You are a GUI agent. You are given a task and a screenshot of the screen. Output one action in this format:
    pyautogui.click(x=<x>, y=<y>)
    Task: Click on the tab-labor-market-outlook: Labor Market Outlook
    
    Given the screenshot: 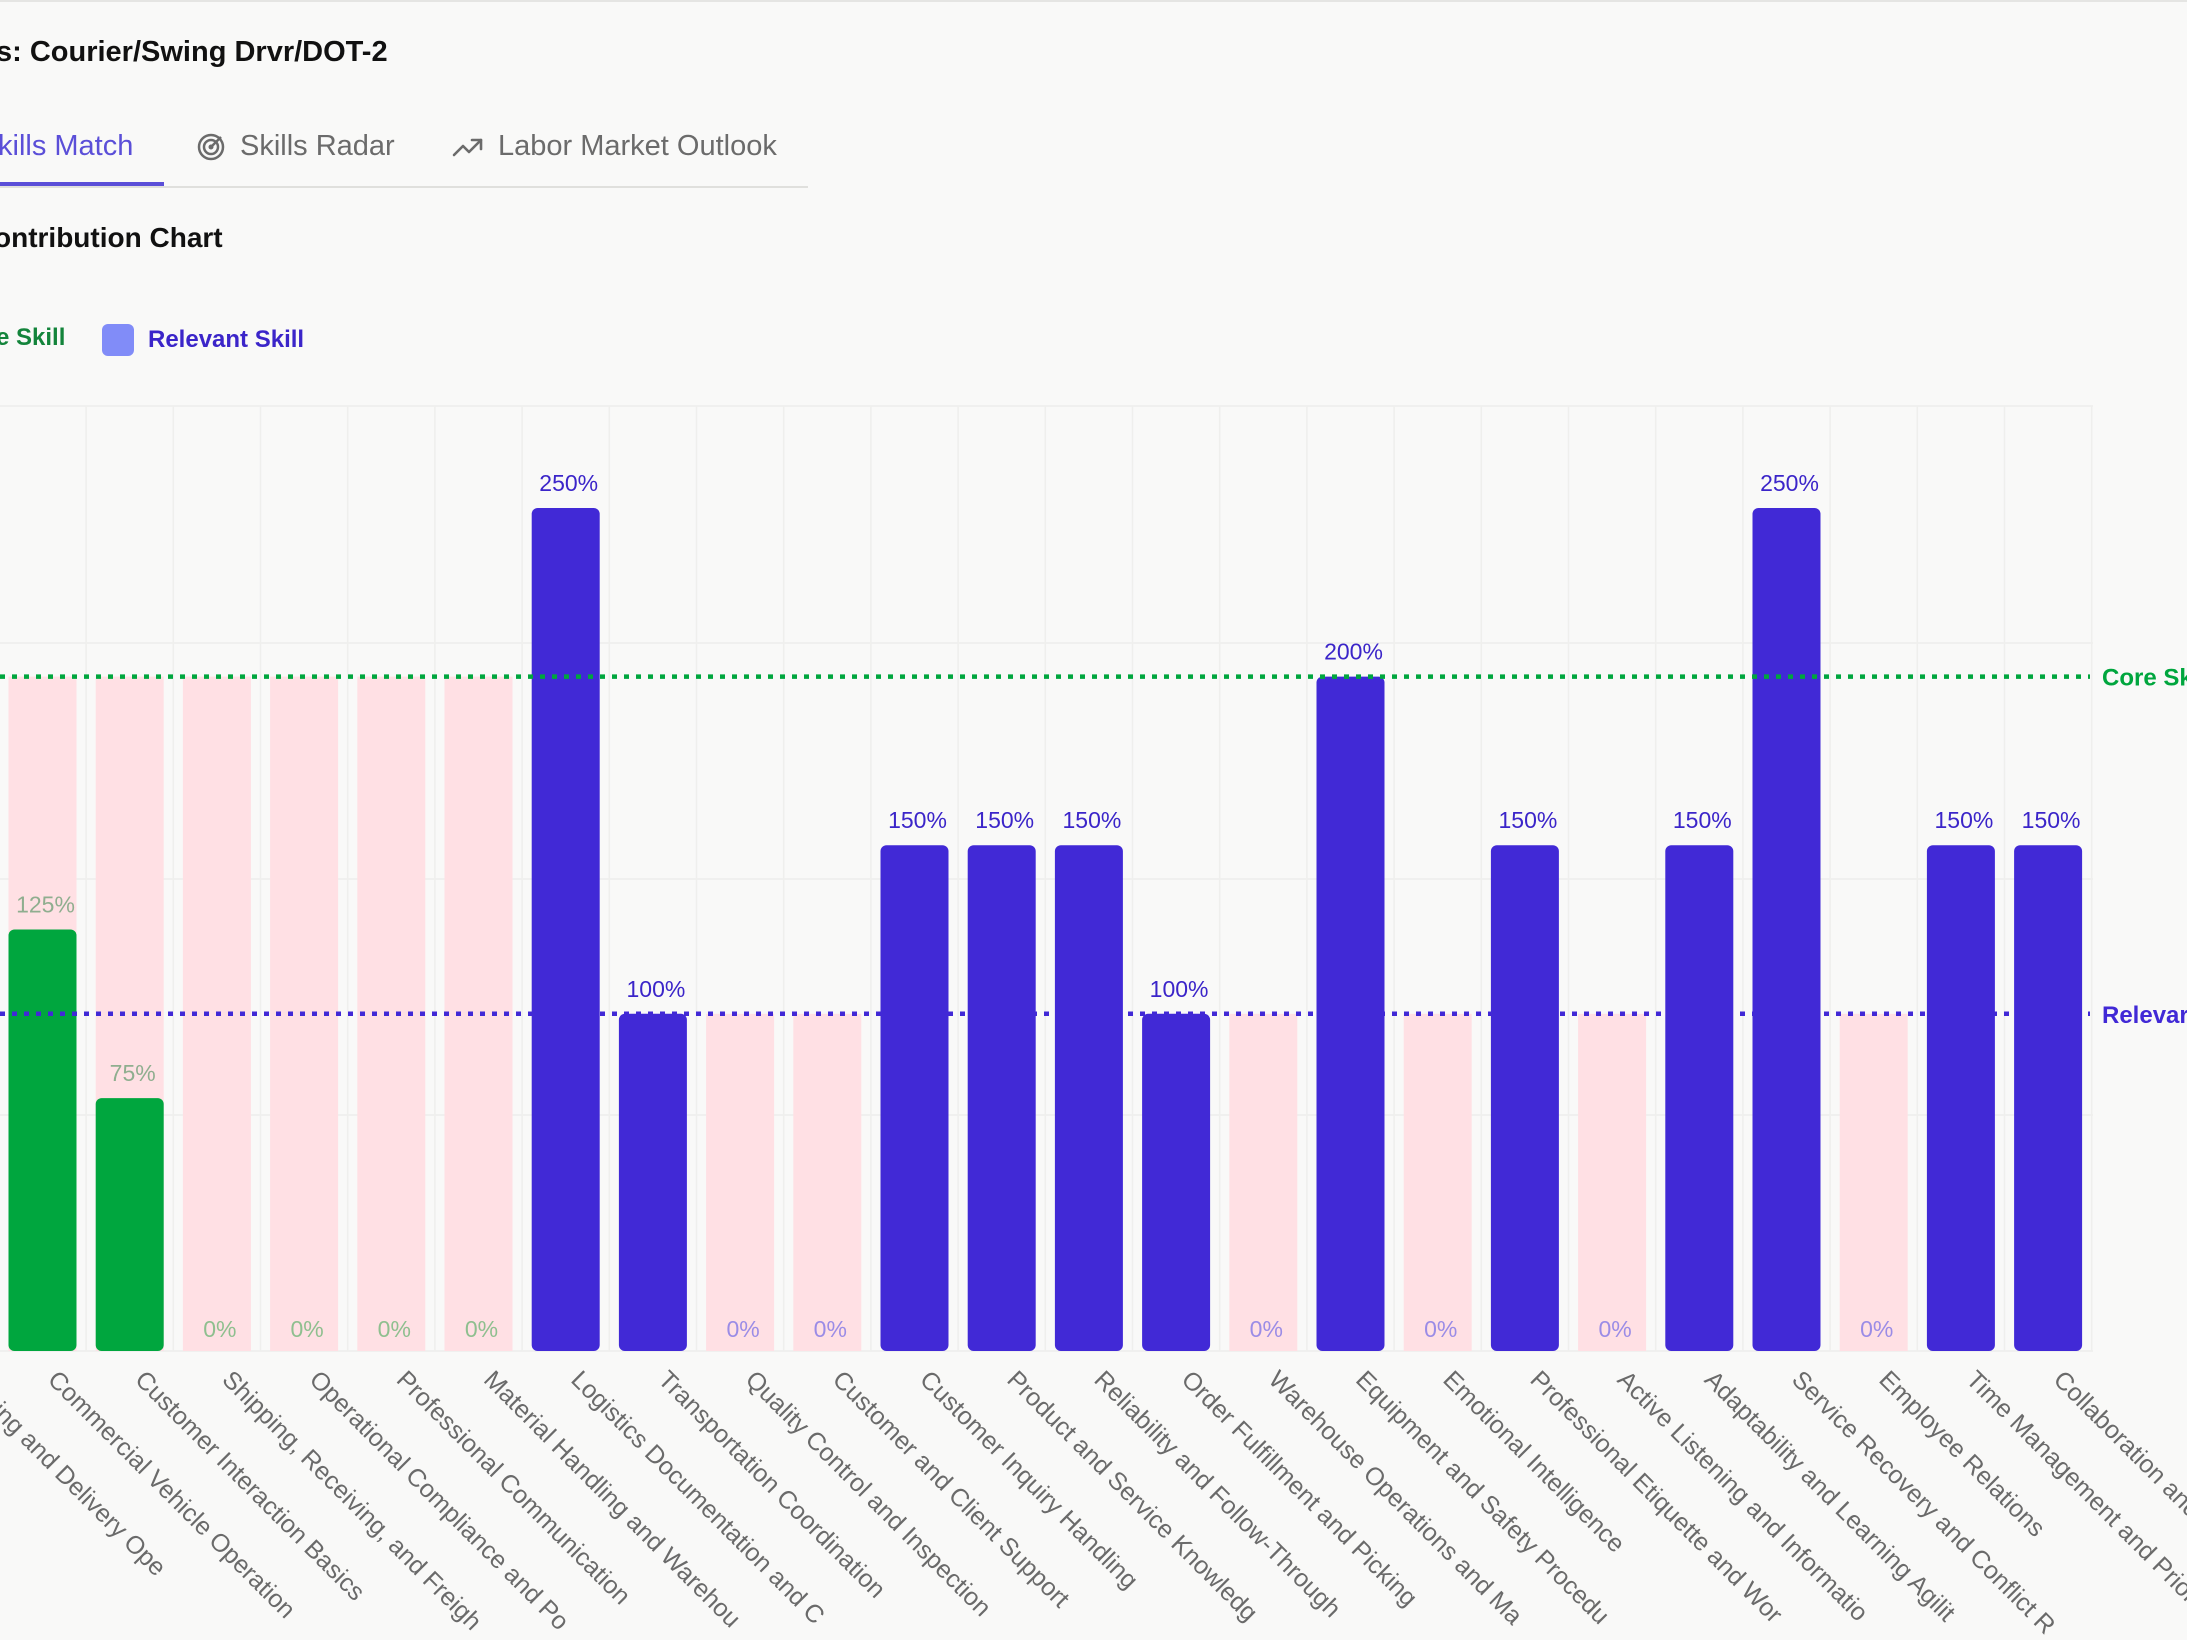 What is the action you would take?
    pyautogui.click(x=614, y=146)
    